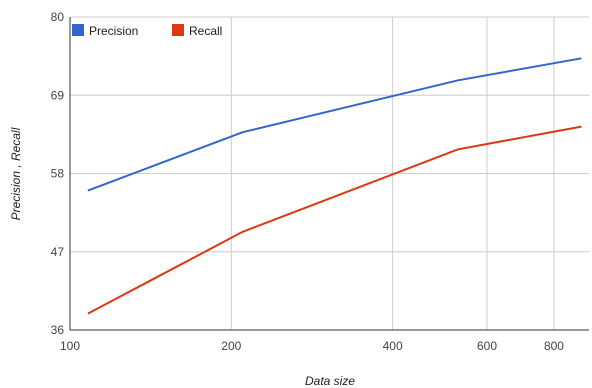  I want to click on y-axis-title: Precision , Recall, so click(16, 173).